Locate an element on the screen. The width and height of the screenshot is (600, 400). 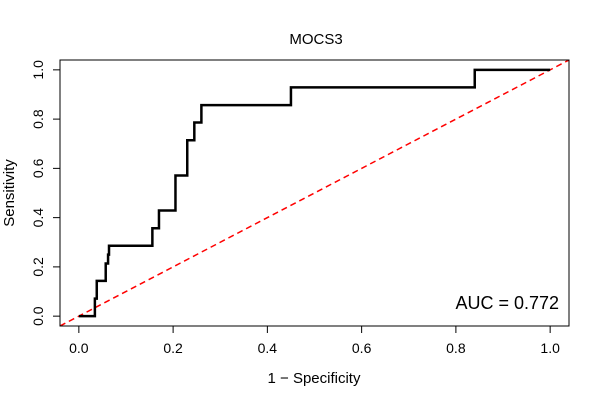
x-tick-label: 0.6 is located at coordinates (362, 348).